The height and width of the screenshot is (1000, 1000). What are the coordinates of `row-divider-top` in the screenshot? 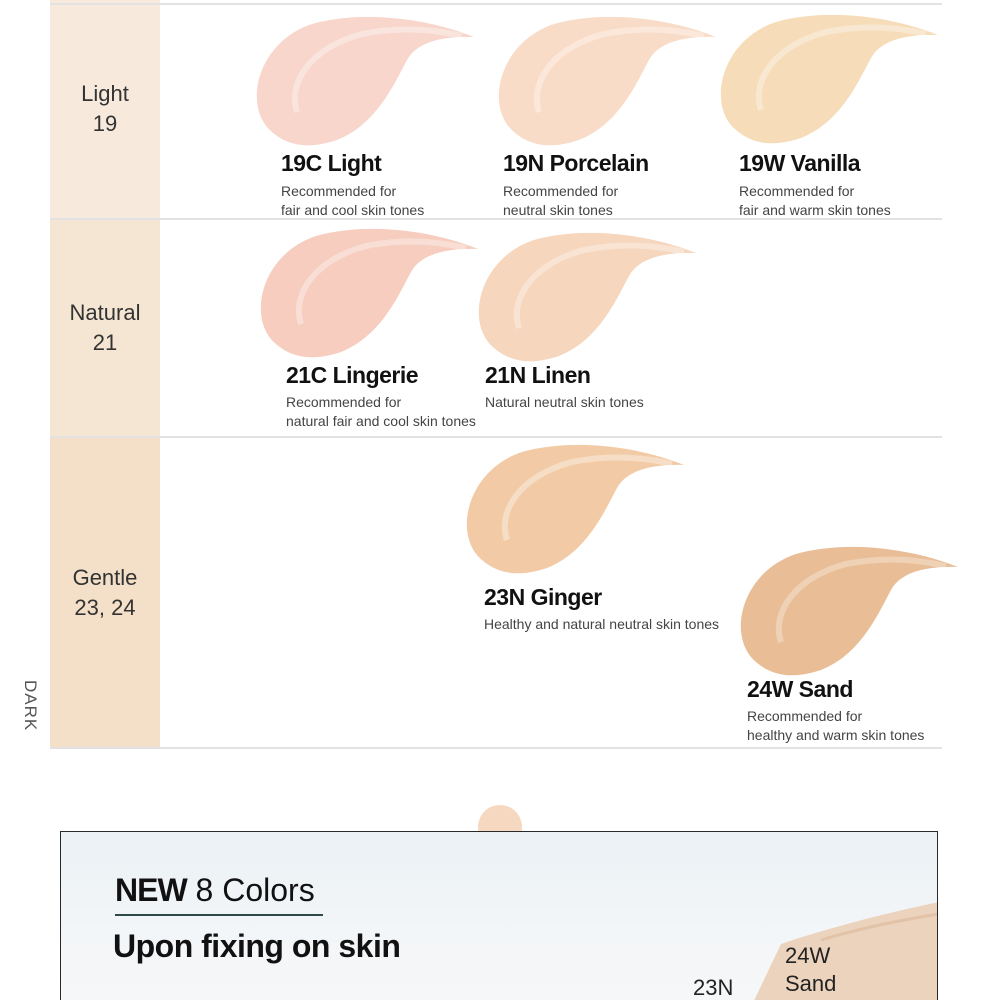 It's located at (496, 4).